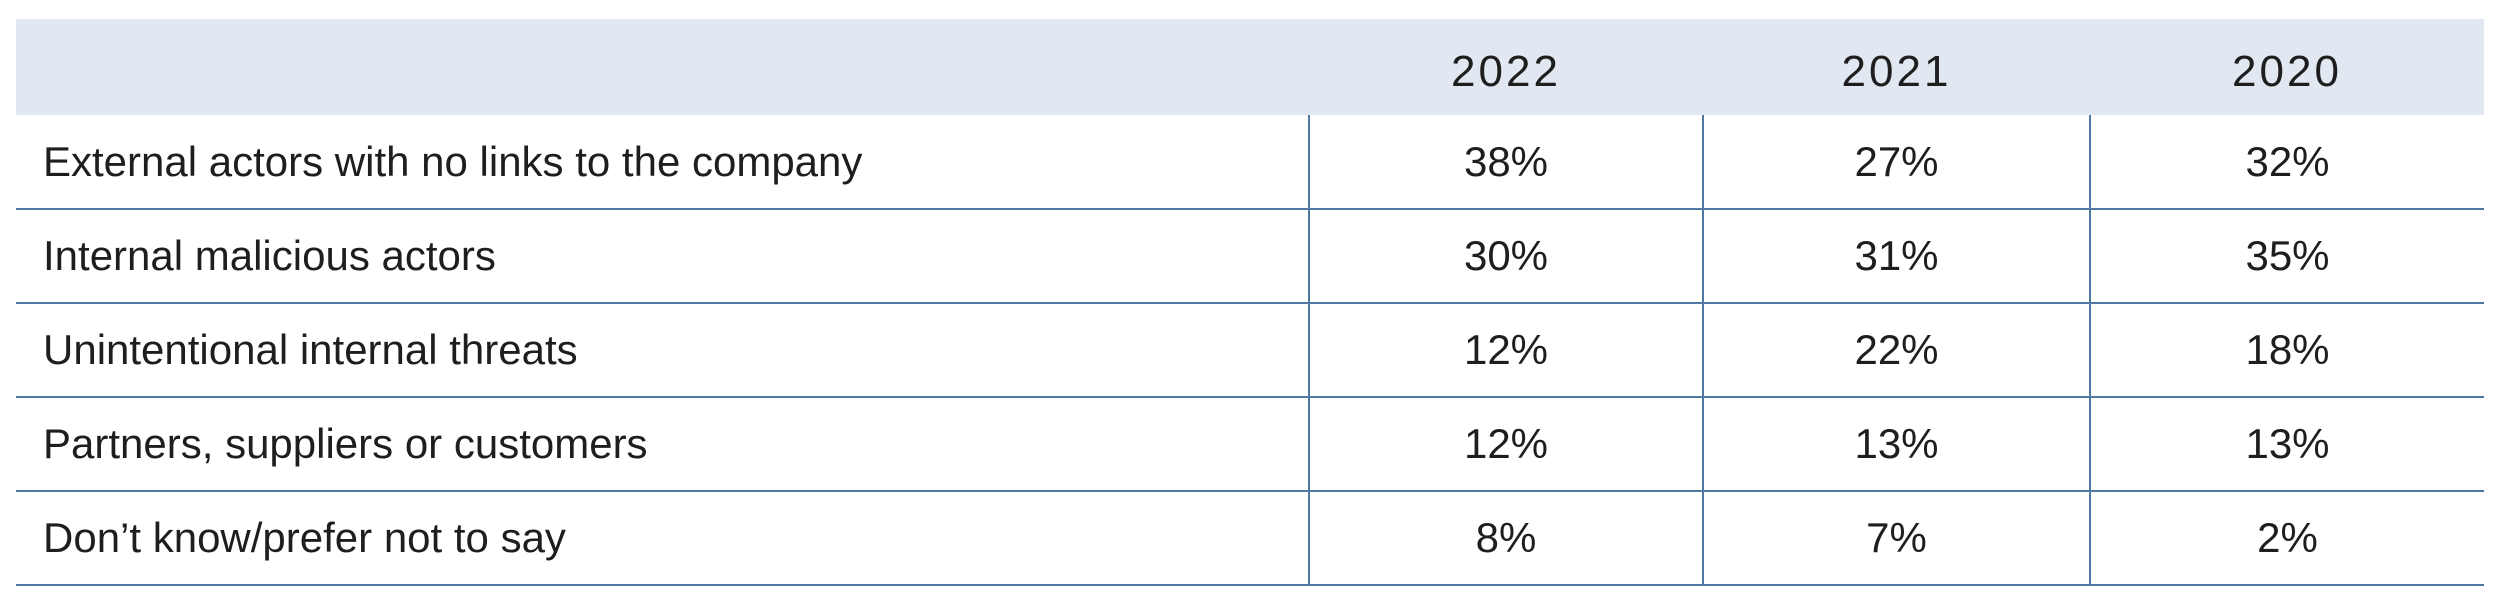  Describe the element at coordinates (1505, 538) in the screenshot. I see `cell-value: 8%` at that location.